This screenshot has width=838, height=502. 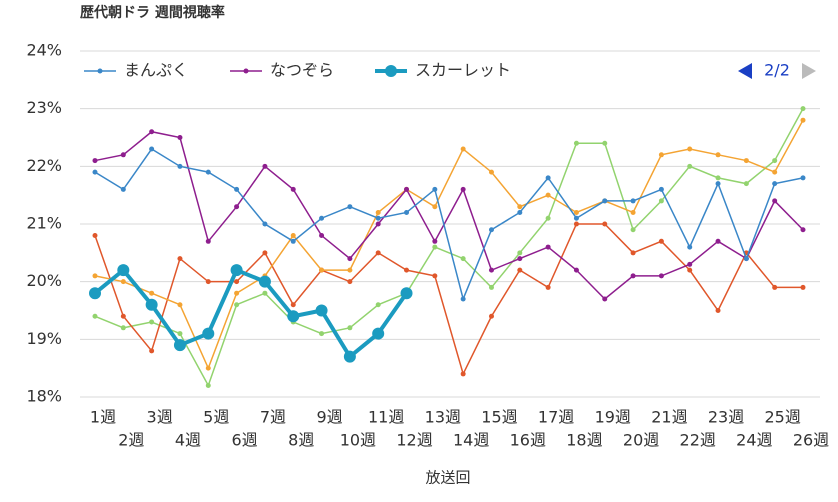 What do you see at coordinates (251, 313) in the screenshot?
I see `series-line` at bounding box center [251, 313].